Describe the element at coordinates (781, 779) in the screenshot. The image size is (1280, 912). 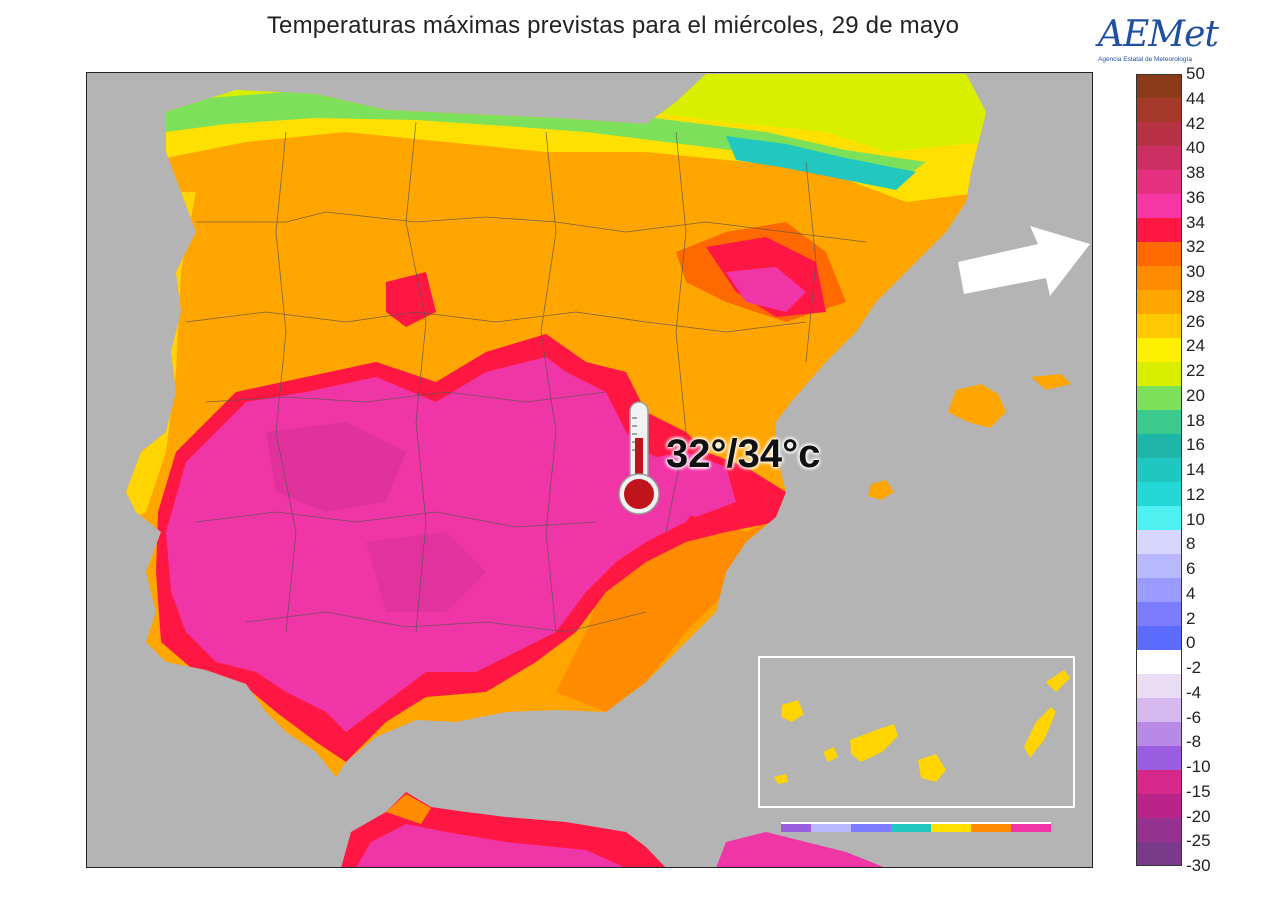
I see `el-hierro` at that location.